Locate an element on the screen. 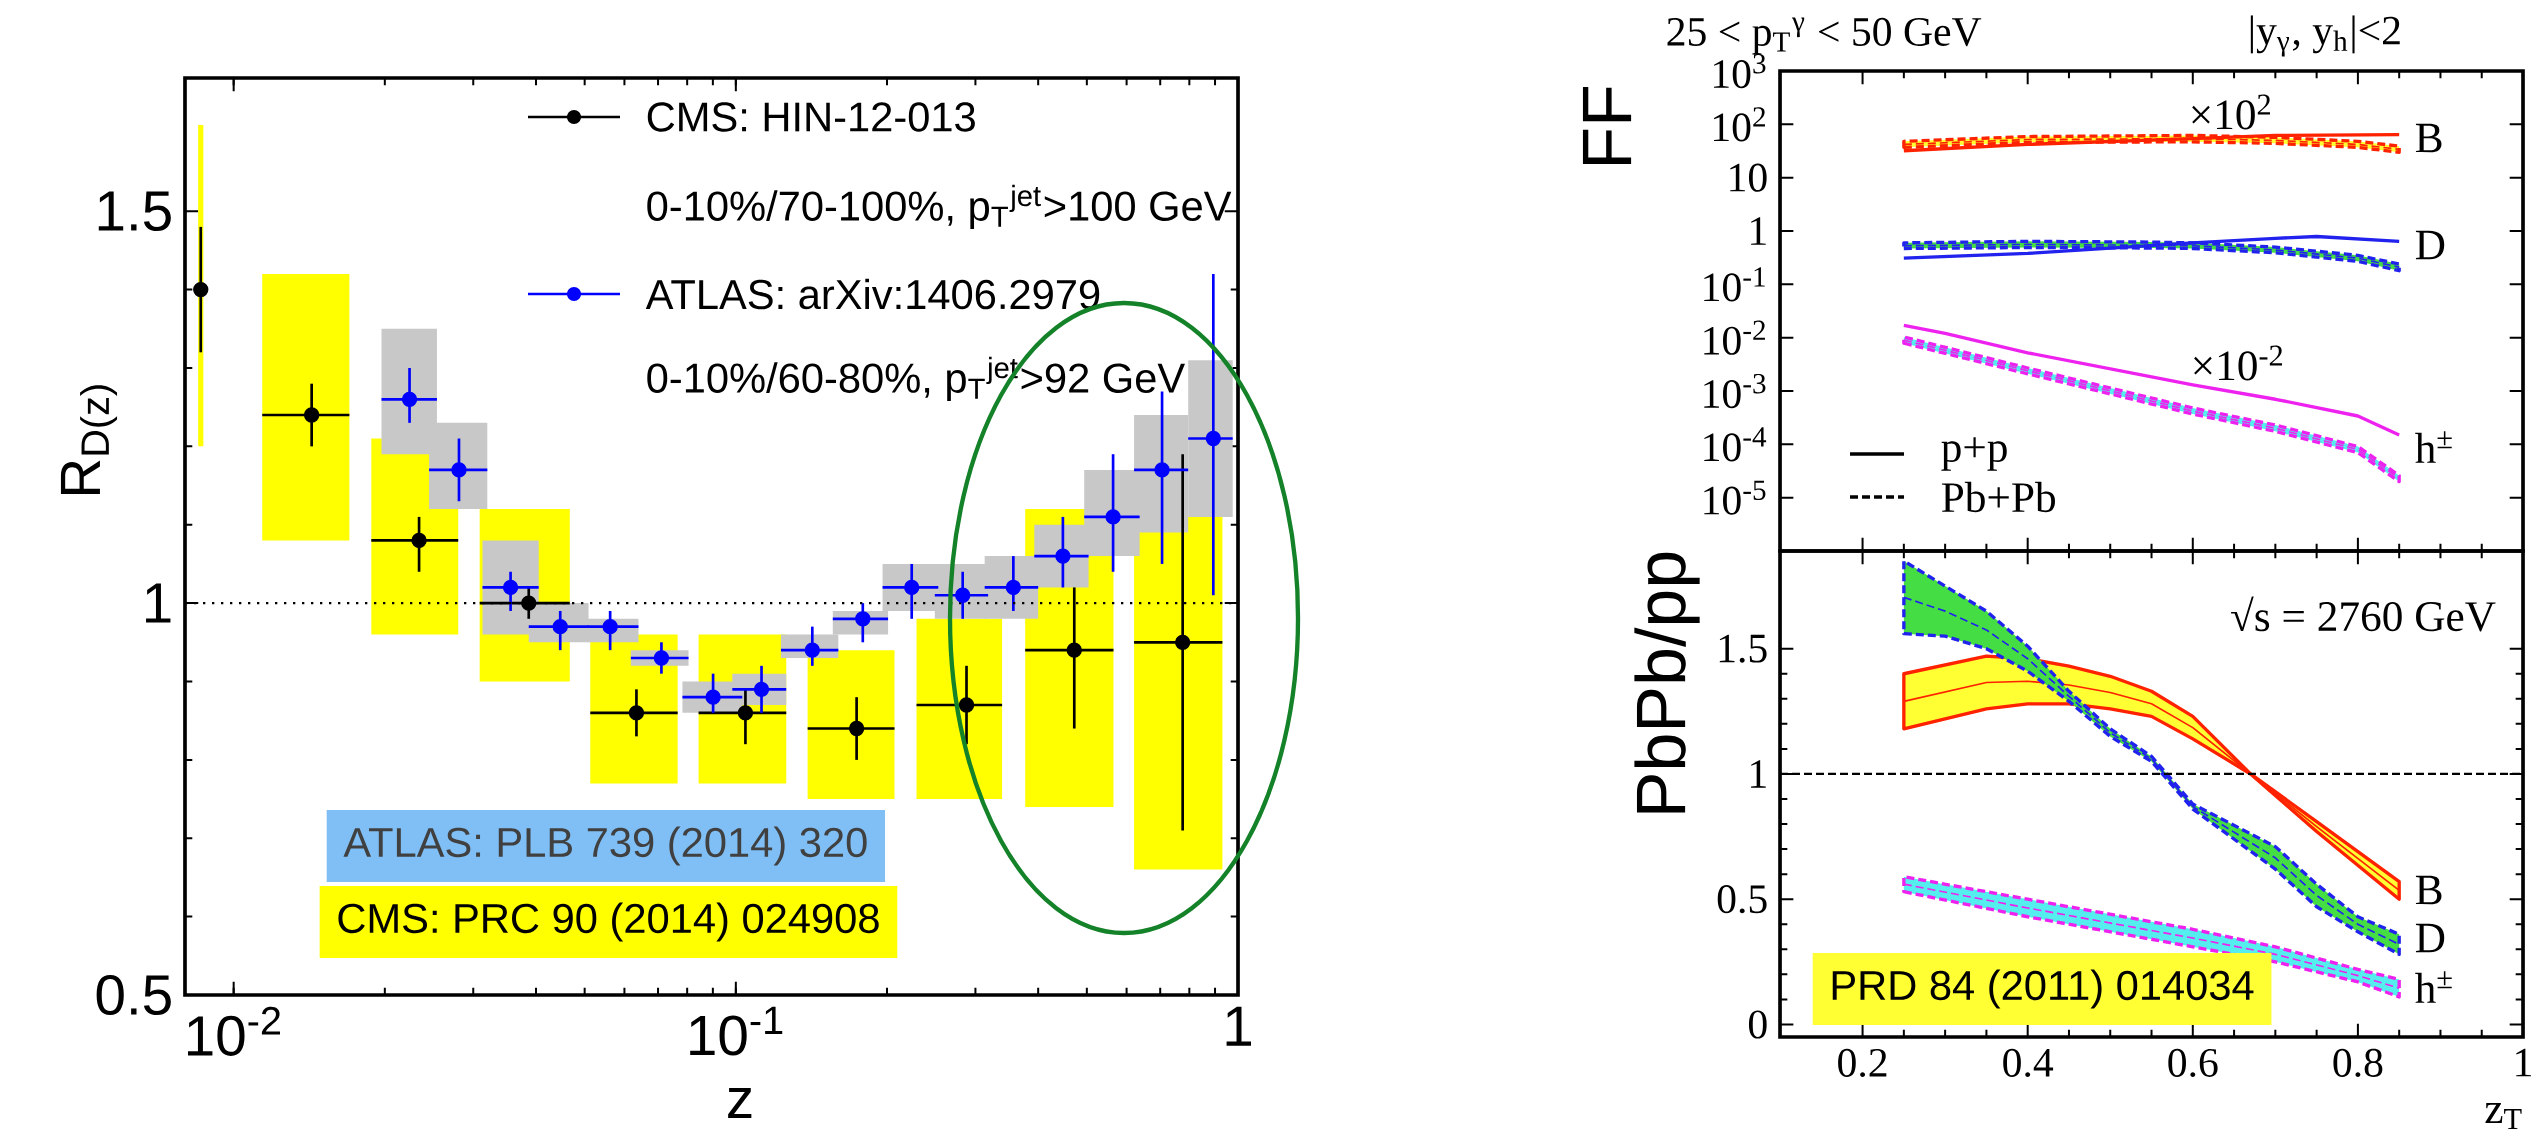 This screenshot has width=2544, height=1144. y-tick-label: 10$^{-2}$ is located at coordinates (1734, 337).